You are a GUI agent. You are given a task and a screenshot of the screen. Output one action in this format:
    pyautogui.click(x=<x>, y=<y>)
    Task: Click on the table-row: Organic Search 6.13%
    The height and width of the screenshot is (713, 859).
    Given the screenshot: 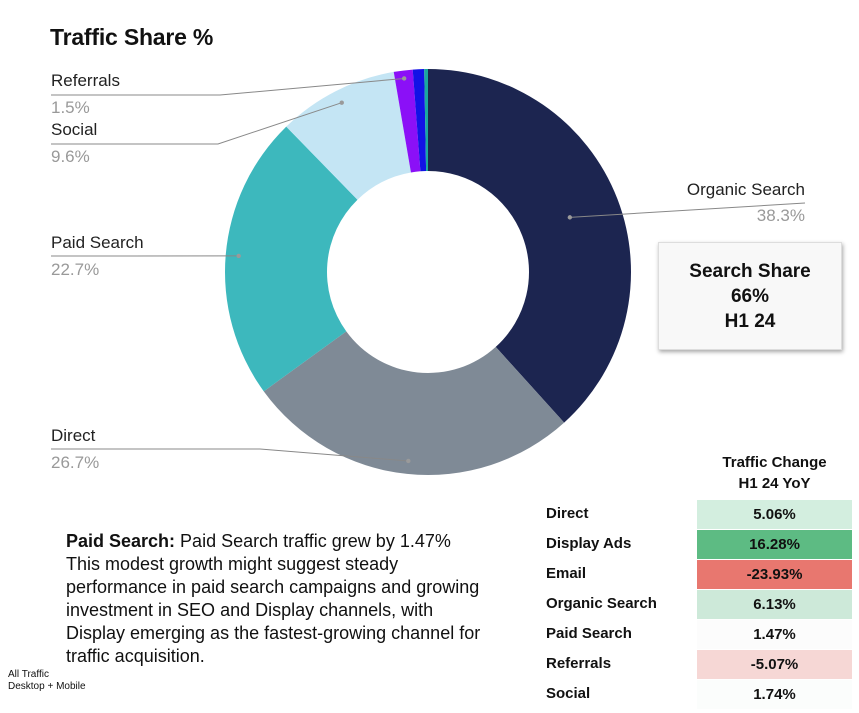 What is the action you would take?
    pyautogui.click(x=696, y=604)
    